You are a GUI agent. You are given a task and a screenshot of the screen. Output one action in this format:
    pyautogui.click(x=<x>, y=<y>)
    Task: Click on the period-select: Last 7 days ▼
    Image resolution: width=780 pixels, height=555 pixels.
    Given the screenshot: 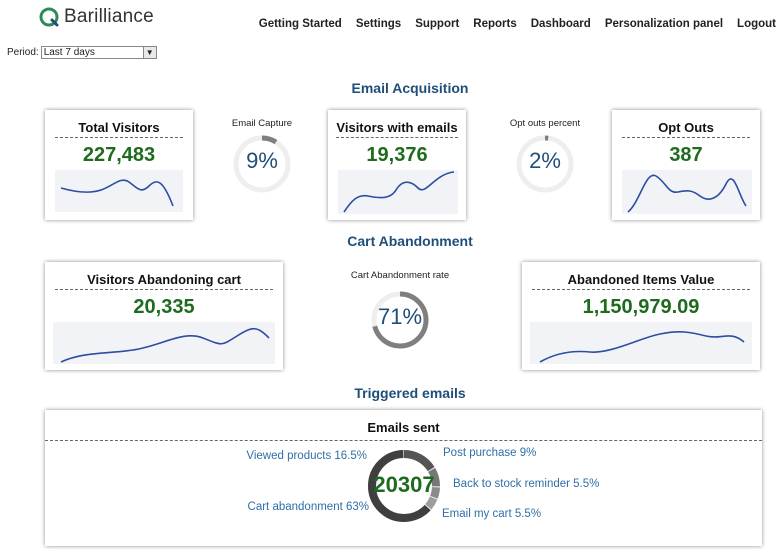 What is the action you would take?
    pyautogui.click(x=98, y=52)
    